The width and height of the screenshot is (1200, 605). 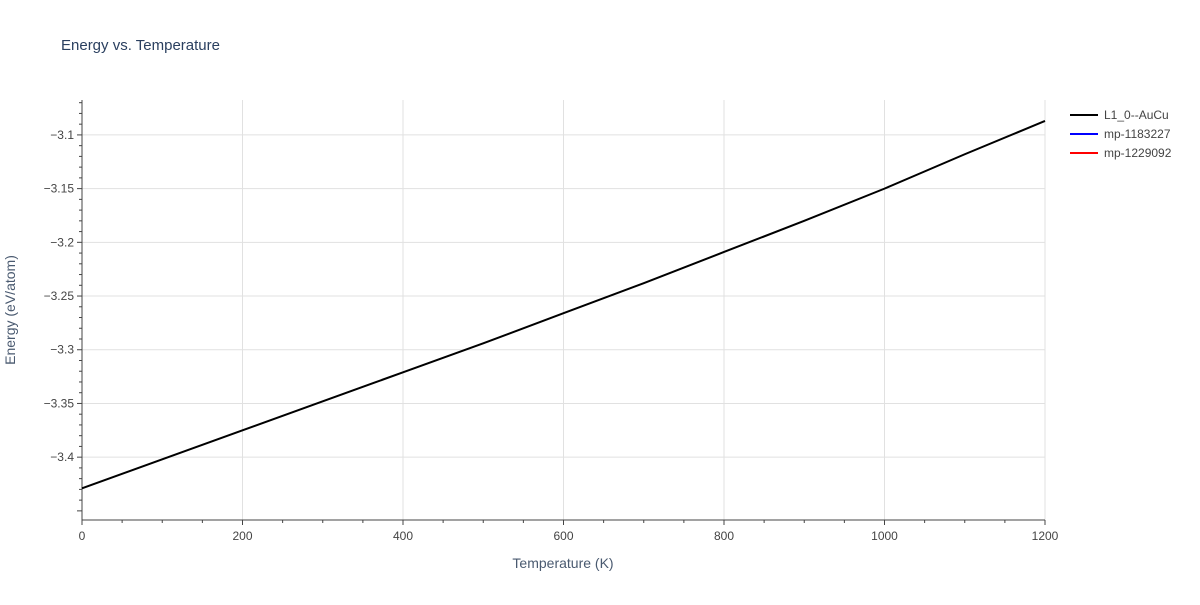 I want to click on x-tick-label: 400, so click(x=403, y=536).